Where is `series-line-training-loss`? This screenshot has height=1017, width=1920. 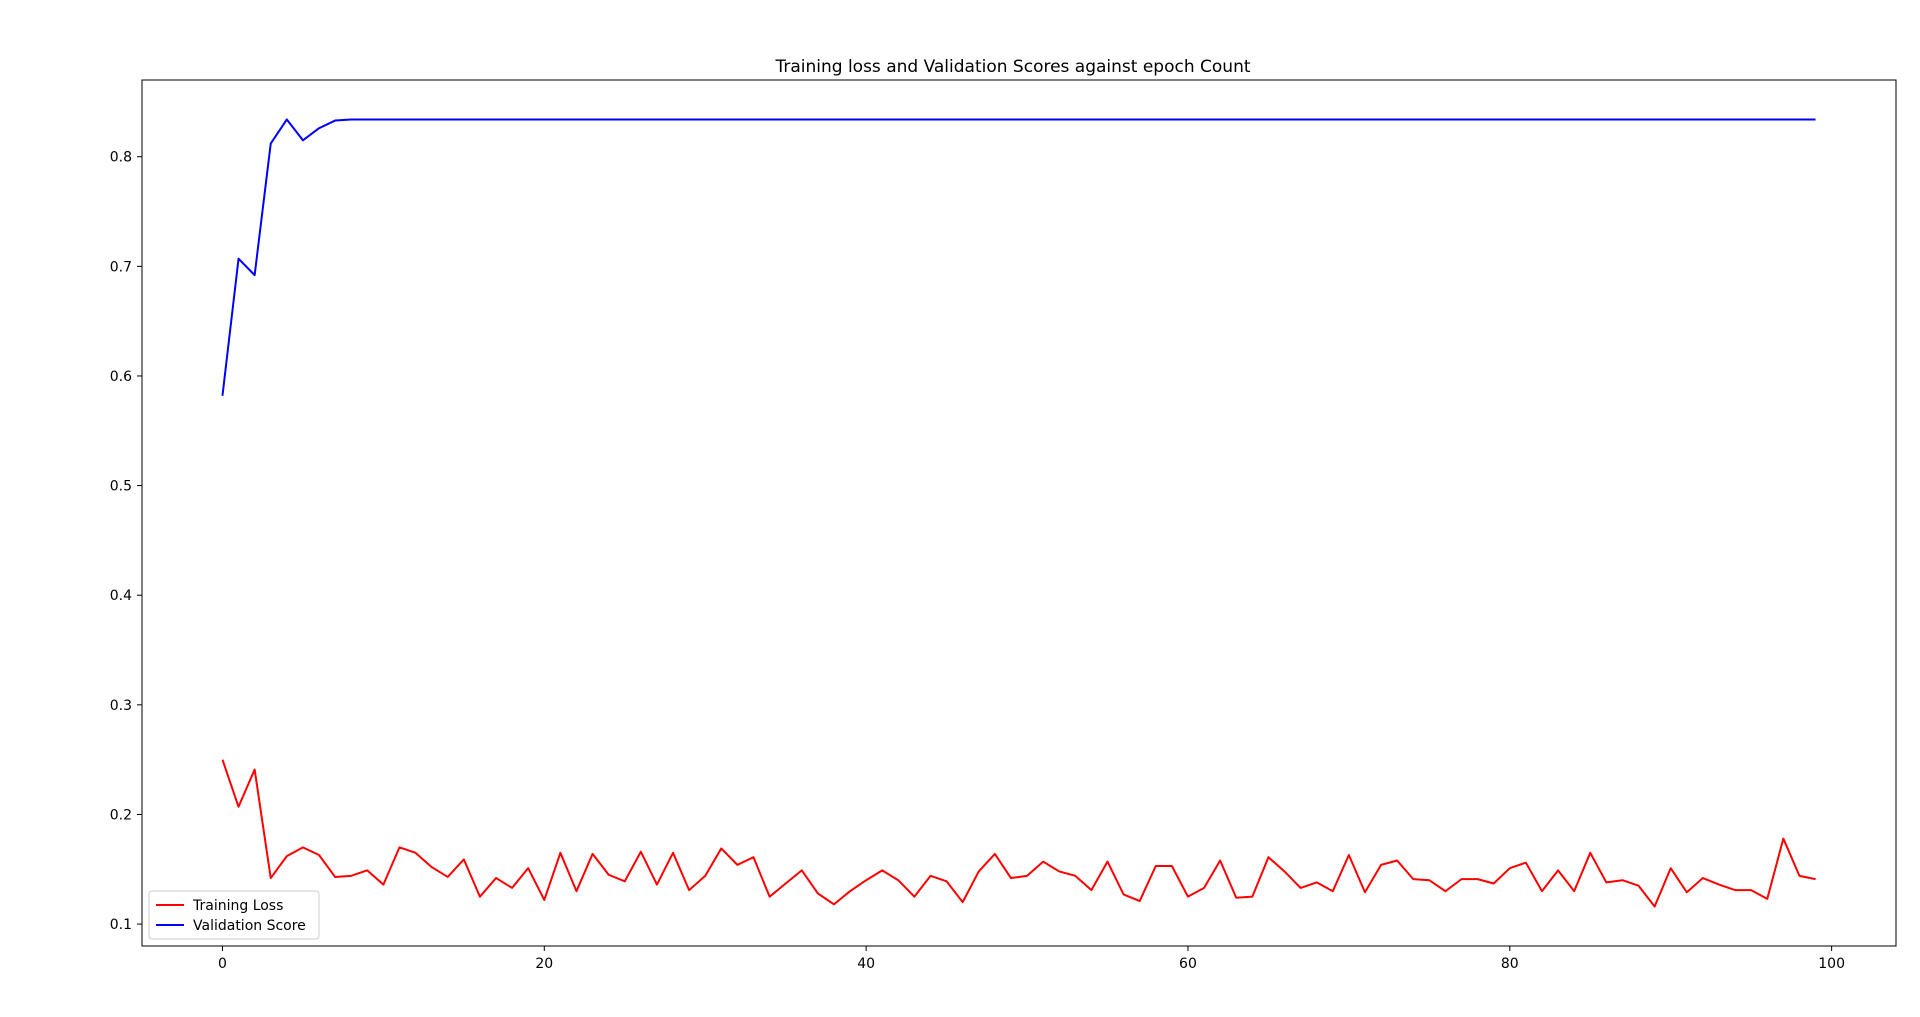
series-line-training-loss is located at coordinates (1018, 833).